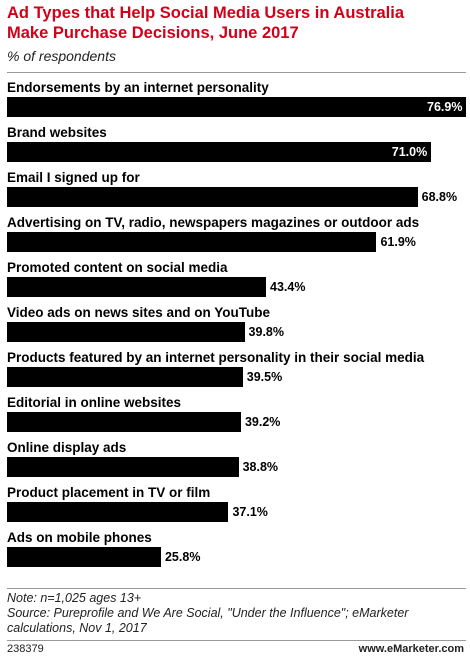 The image size is (470, 659). I want to click on category-label: Promoted content on social media, so click(117, 267).